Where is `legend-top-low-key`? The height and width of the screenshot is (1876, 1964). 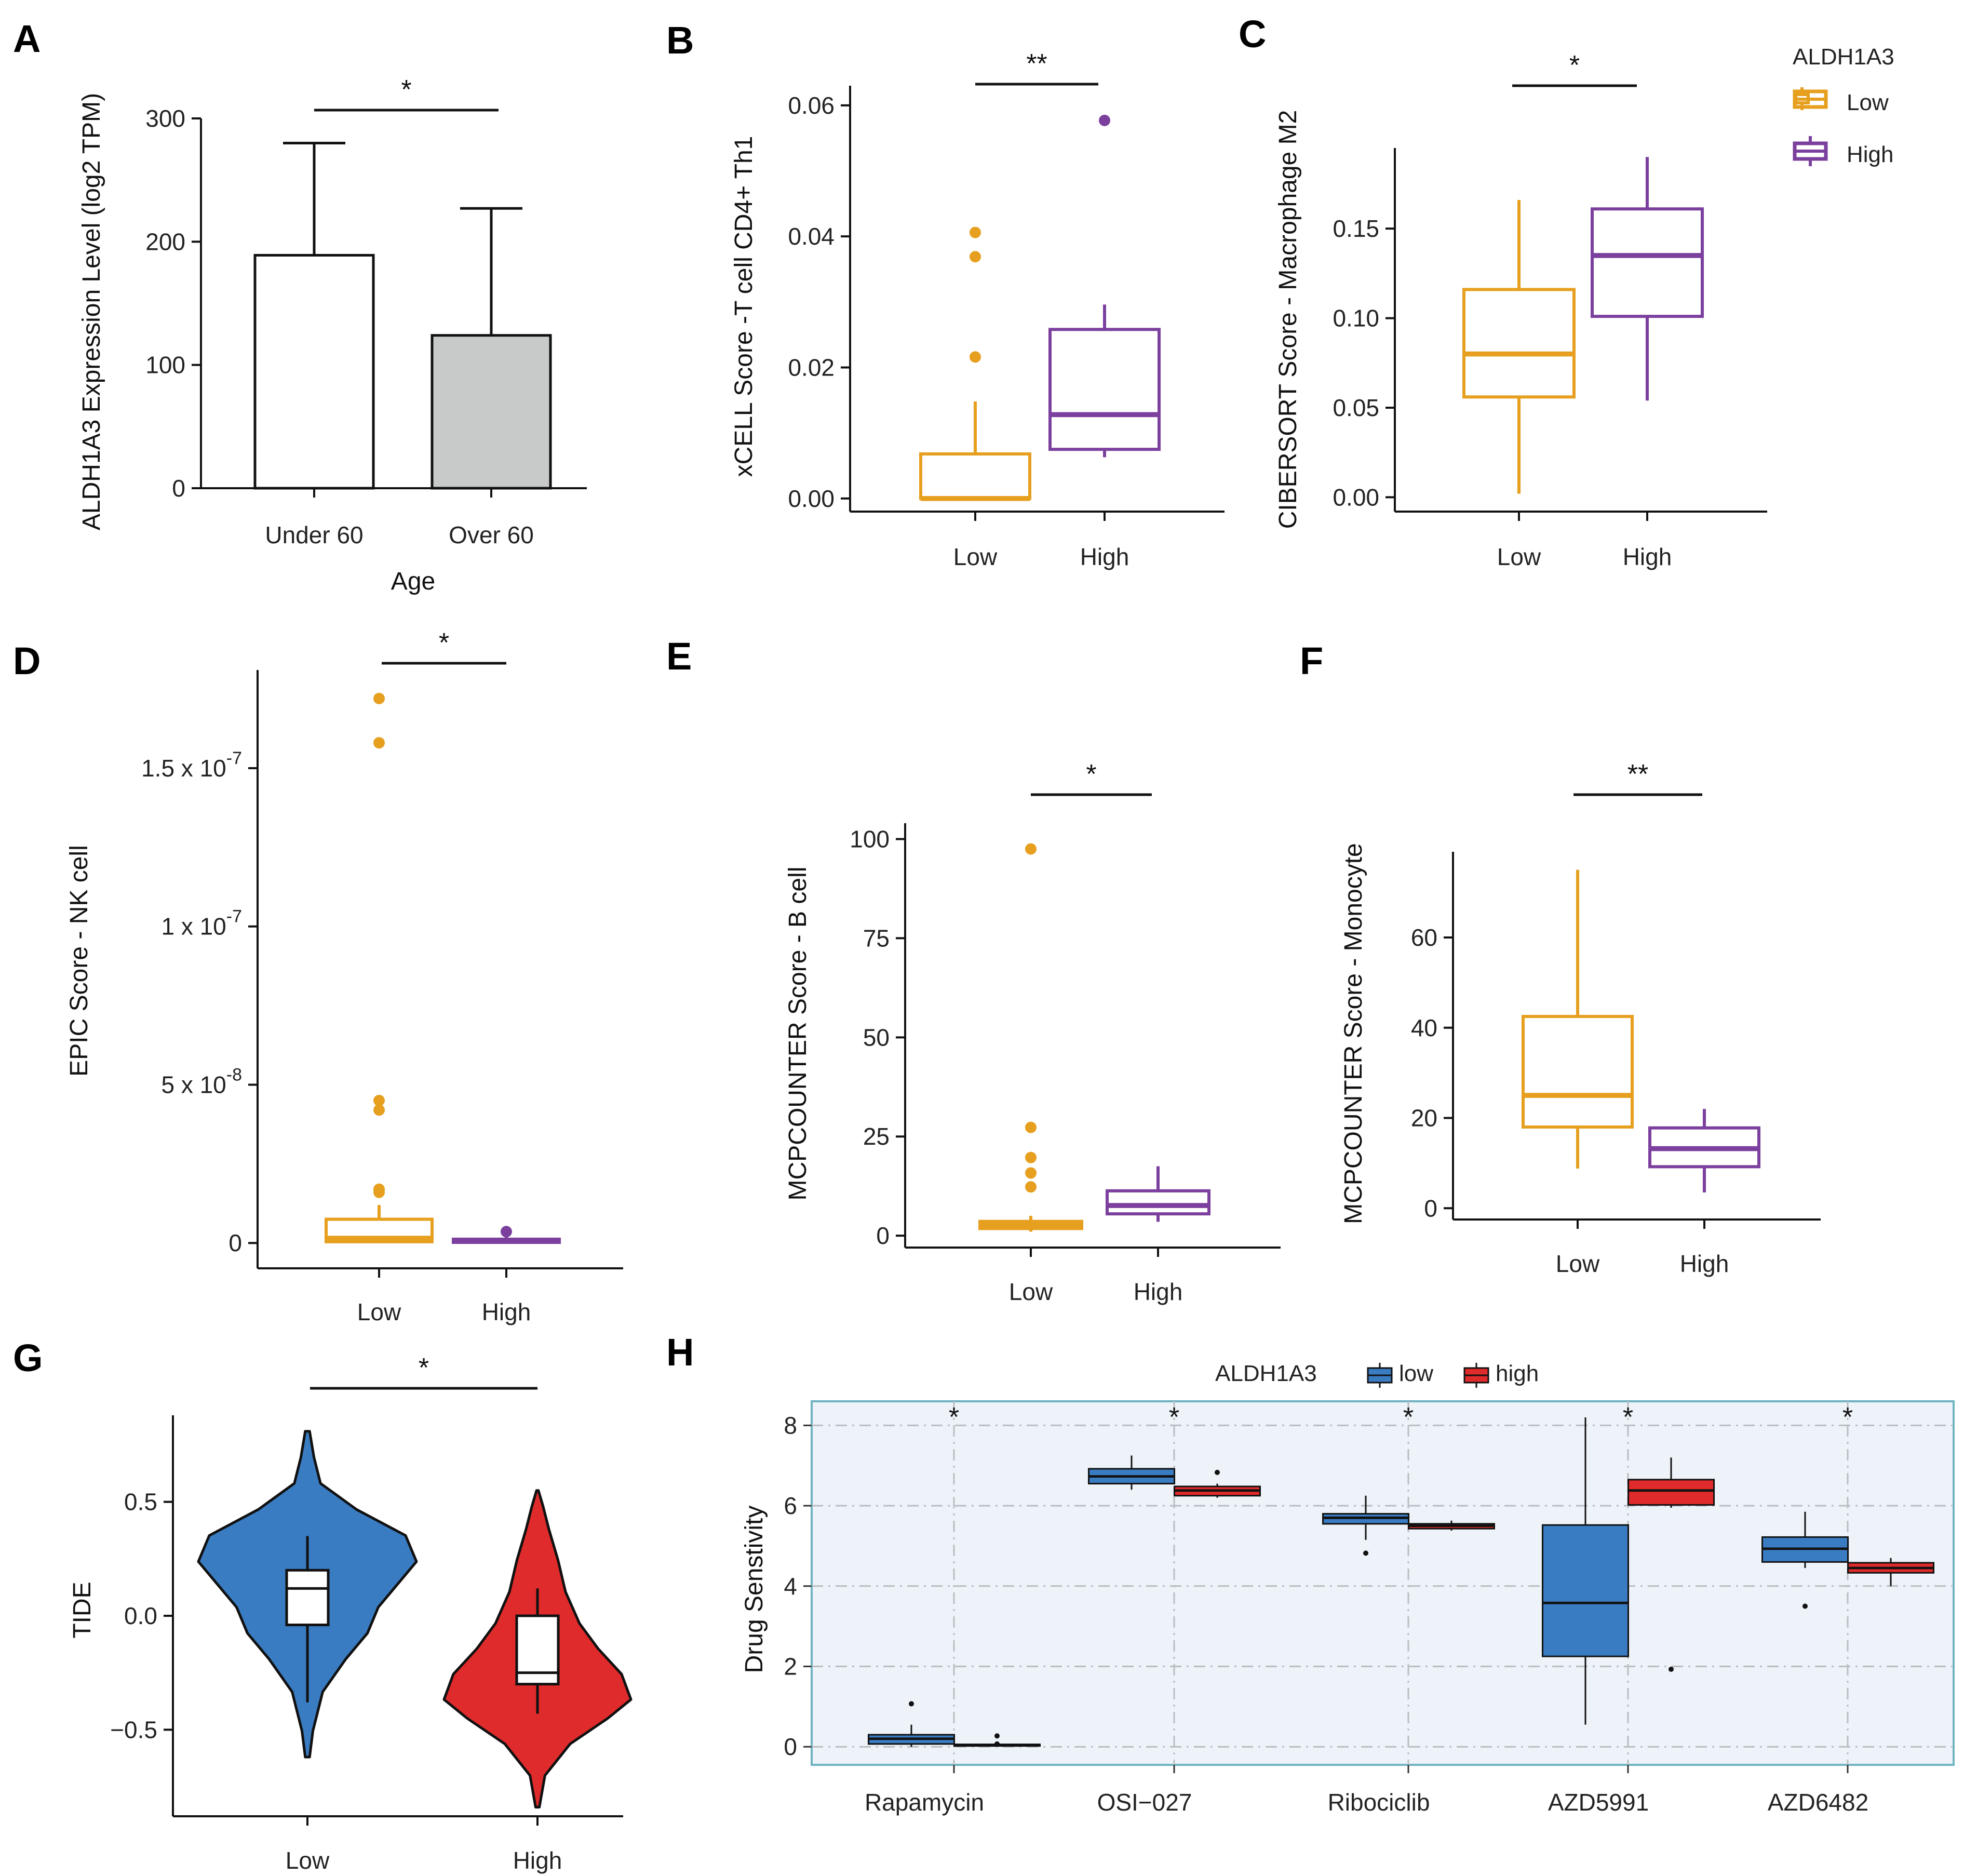
legend-top-low-key is located at coordinates (1811, 99).